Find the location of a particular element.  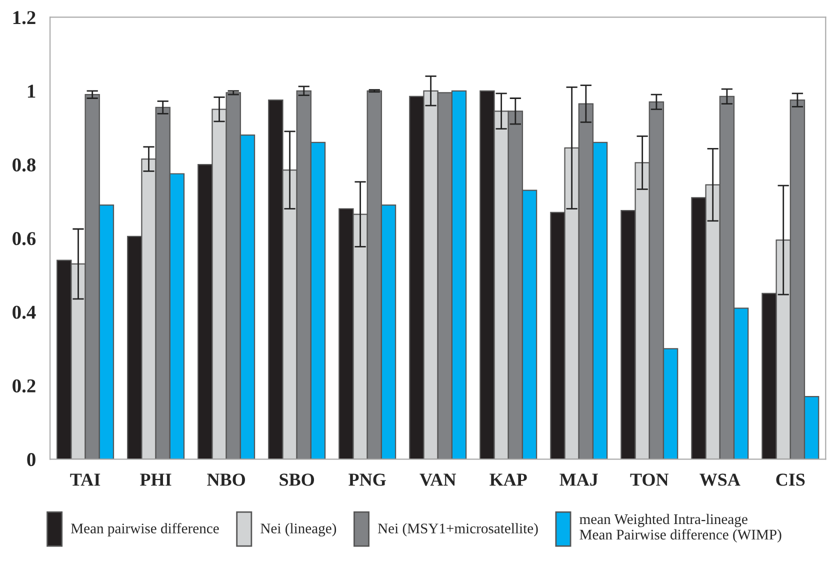

x-tick-label: PNG is located at coordinates (367, 480).